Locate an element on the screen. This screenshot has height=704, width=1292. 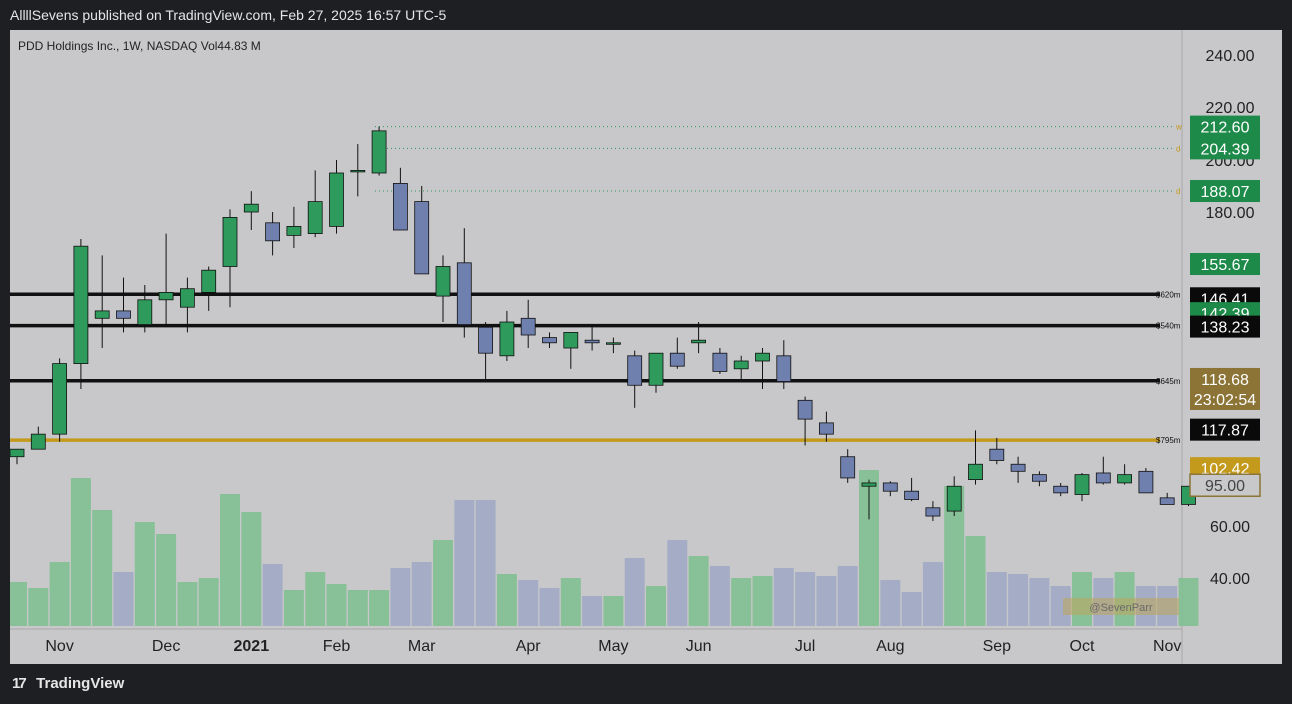
price-label-text: 188.07 is located at coordinates (1225, 192).